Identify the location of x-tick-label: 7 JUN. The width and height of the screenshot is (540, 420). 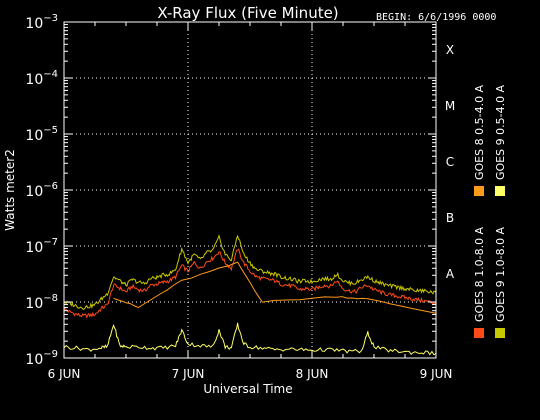
(188, 374).